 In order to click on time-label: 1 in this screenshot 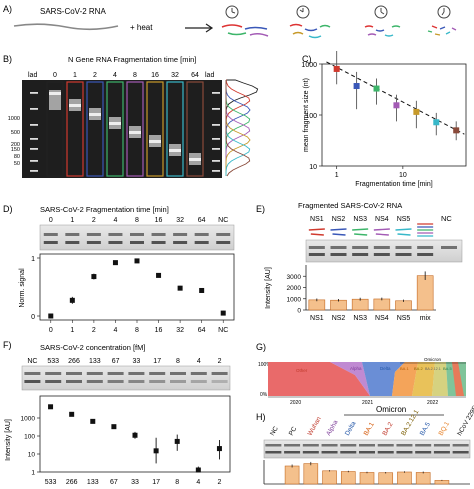, I will do `click(75, 75)`.